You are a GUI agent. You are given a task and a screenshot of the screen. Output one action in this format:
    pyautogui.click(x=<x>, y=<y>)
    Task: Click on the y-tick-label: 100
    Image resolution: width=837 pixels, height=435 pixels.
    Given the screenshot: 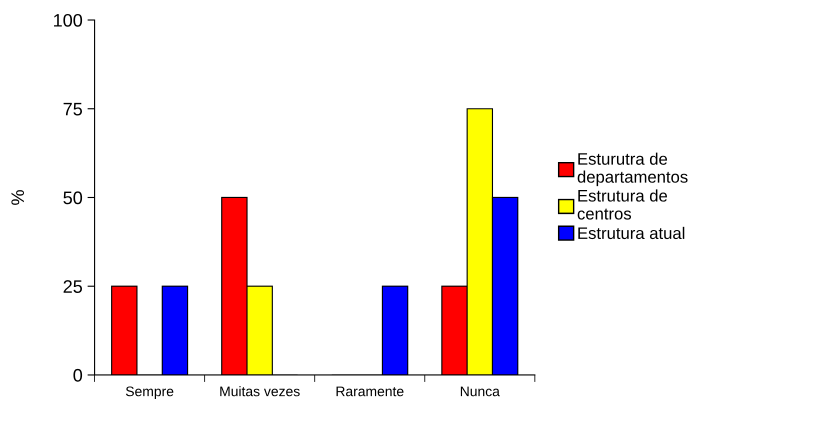 What is the action you would take?
    pyautogui.click(x=68, y=20)
    